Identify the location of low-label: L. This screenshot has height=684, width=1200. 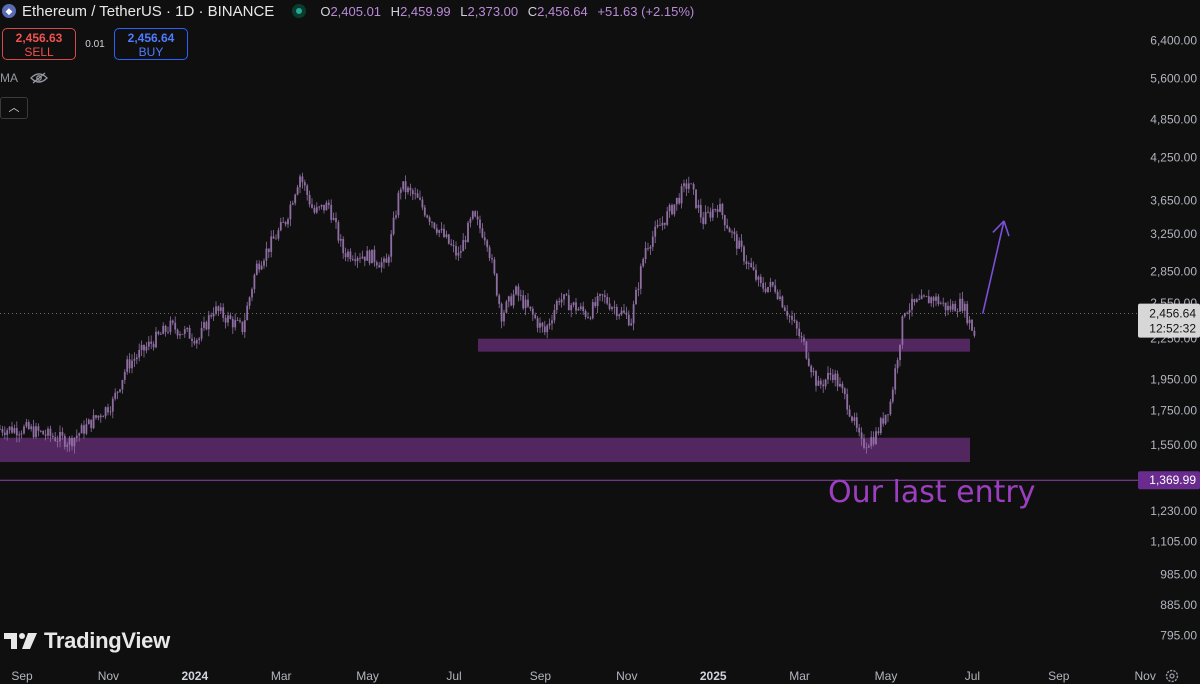
(464, 11).